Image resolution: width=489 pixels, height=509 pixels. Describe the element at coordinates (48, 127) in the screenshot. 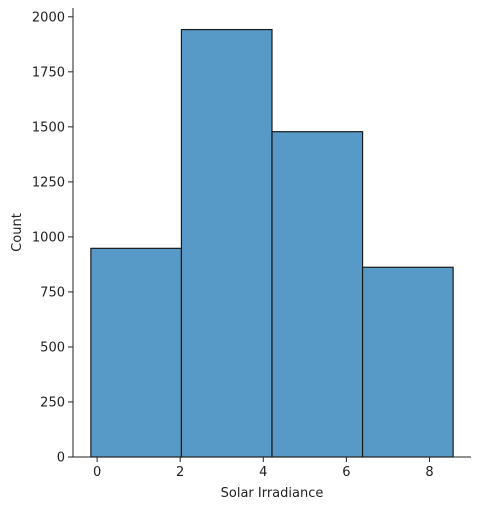

I see `y-tick-label: 1500` at that location.